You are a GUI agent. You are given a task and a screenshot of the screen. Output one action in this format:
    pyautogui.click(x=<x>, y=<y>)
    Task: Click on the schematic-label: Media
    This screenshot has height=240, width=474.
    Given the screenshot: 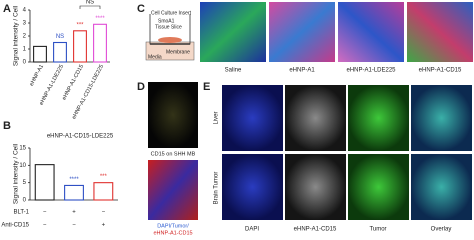 What is the action you would take?
    pyautogui.click(x=155, y=57)
    